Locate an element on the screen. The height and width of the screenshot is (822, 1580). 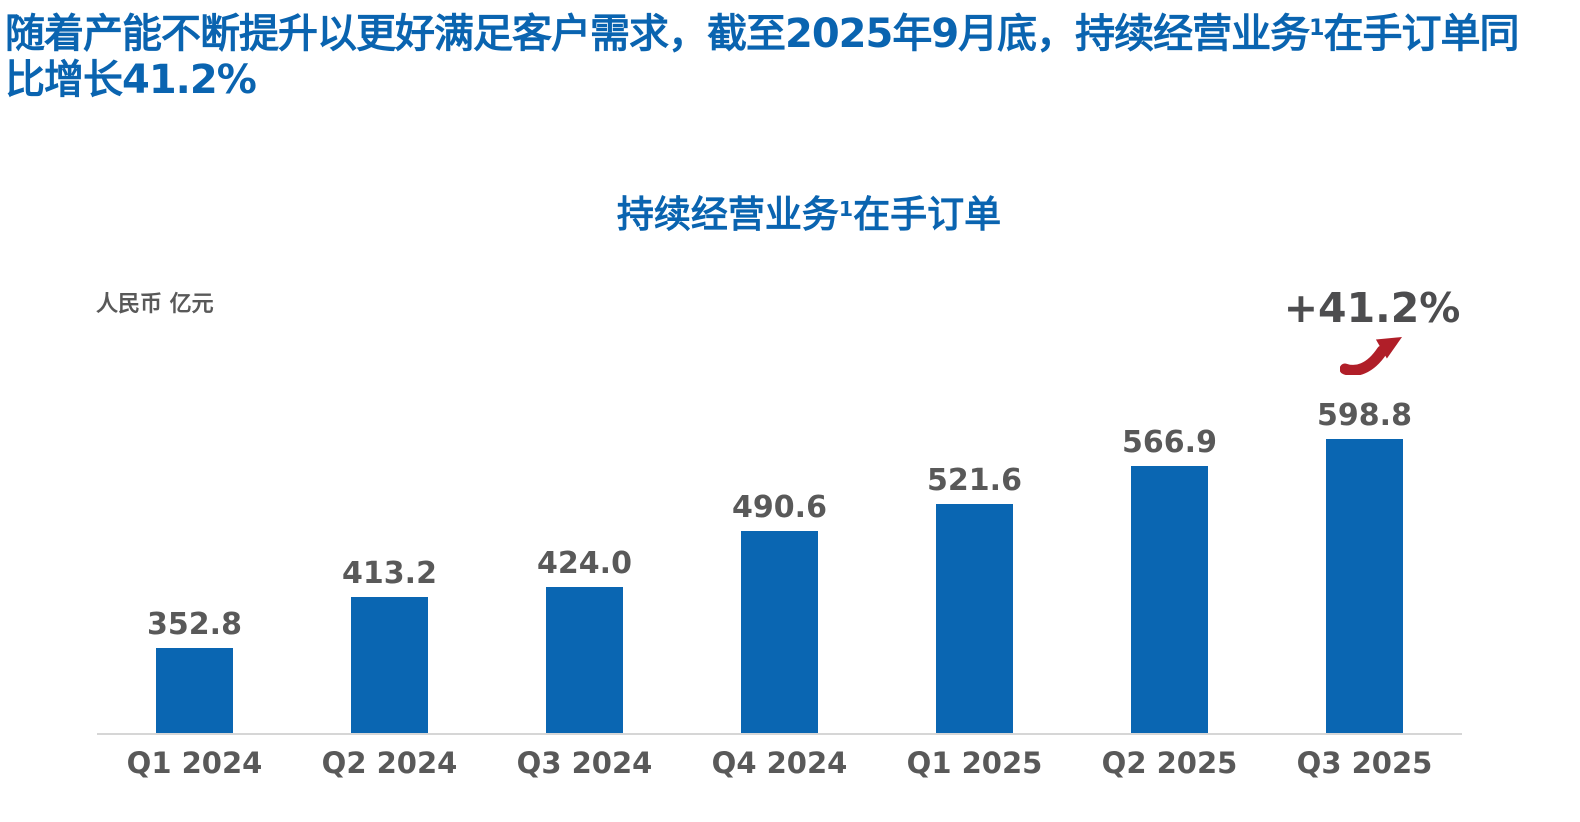
bar-column: 352.8 is located at coordinates (194, 671).